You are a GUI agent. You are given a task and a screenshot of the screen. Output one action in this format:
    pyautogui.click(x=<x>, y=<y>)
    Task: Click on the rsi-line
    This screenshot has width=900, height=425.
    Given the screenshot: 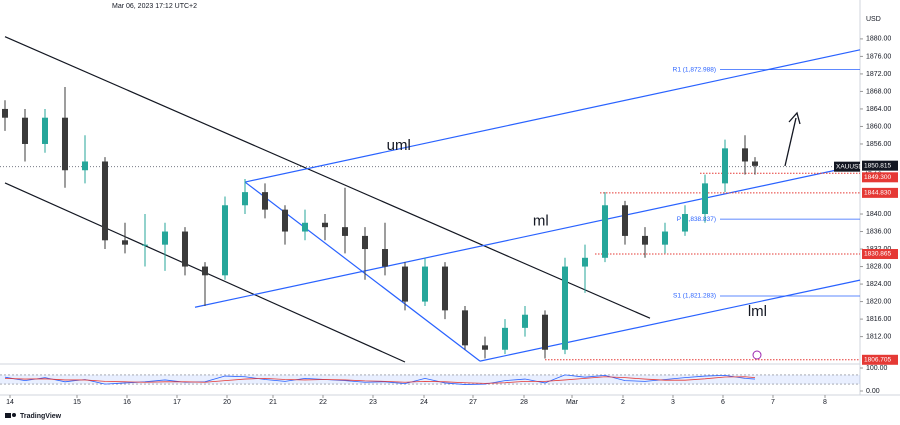 What is the action you would take?
    pyautogui.click(x=380, y=379)
    